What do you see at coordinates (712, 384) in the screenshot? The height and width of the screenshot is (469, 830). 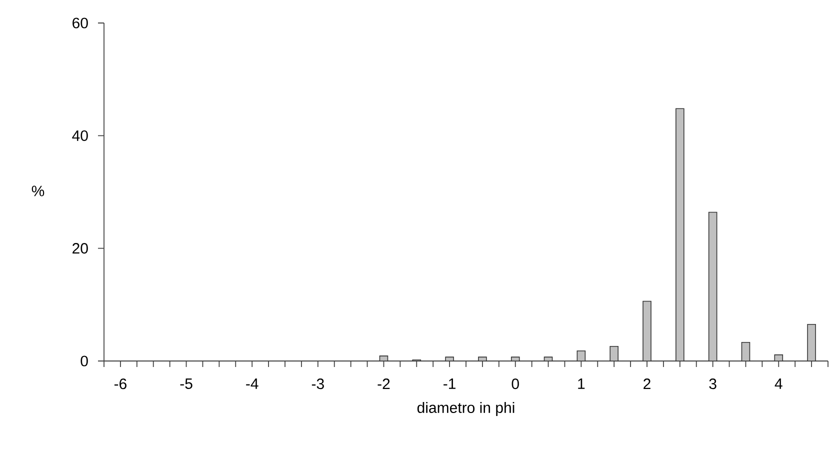 I see `x-tick-label: 3` at bounding box center [712, 384].